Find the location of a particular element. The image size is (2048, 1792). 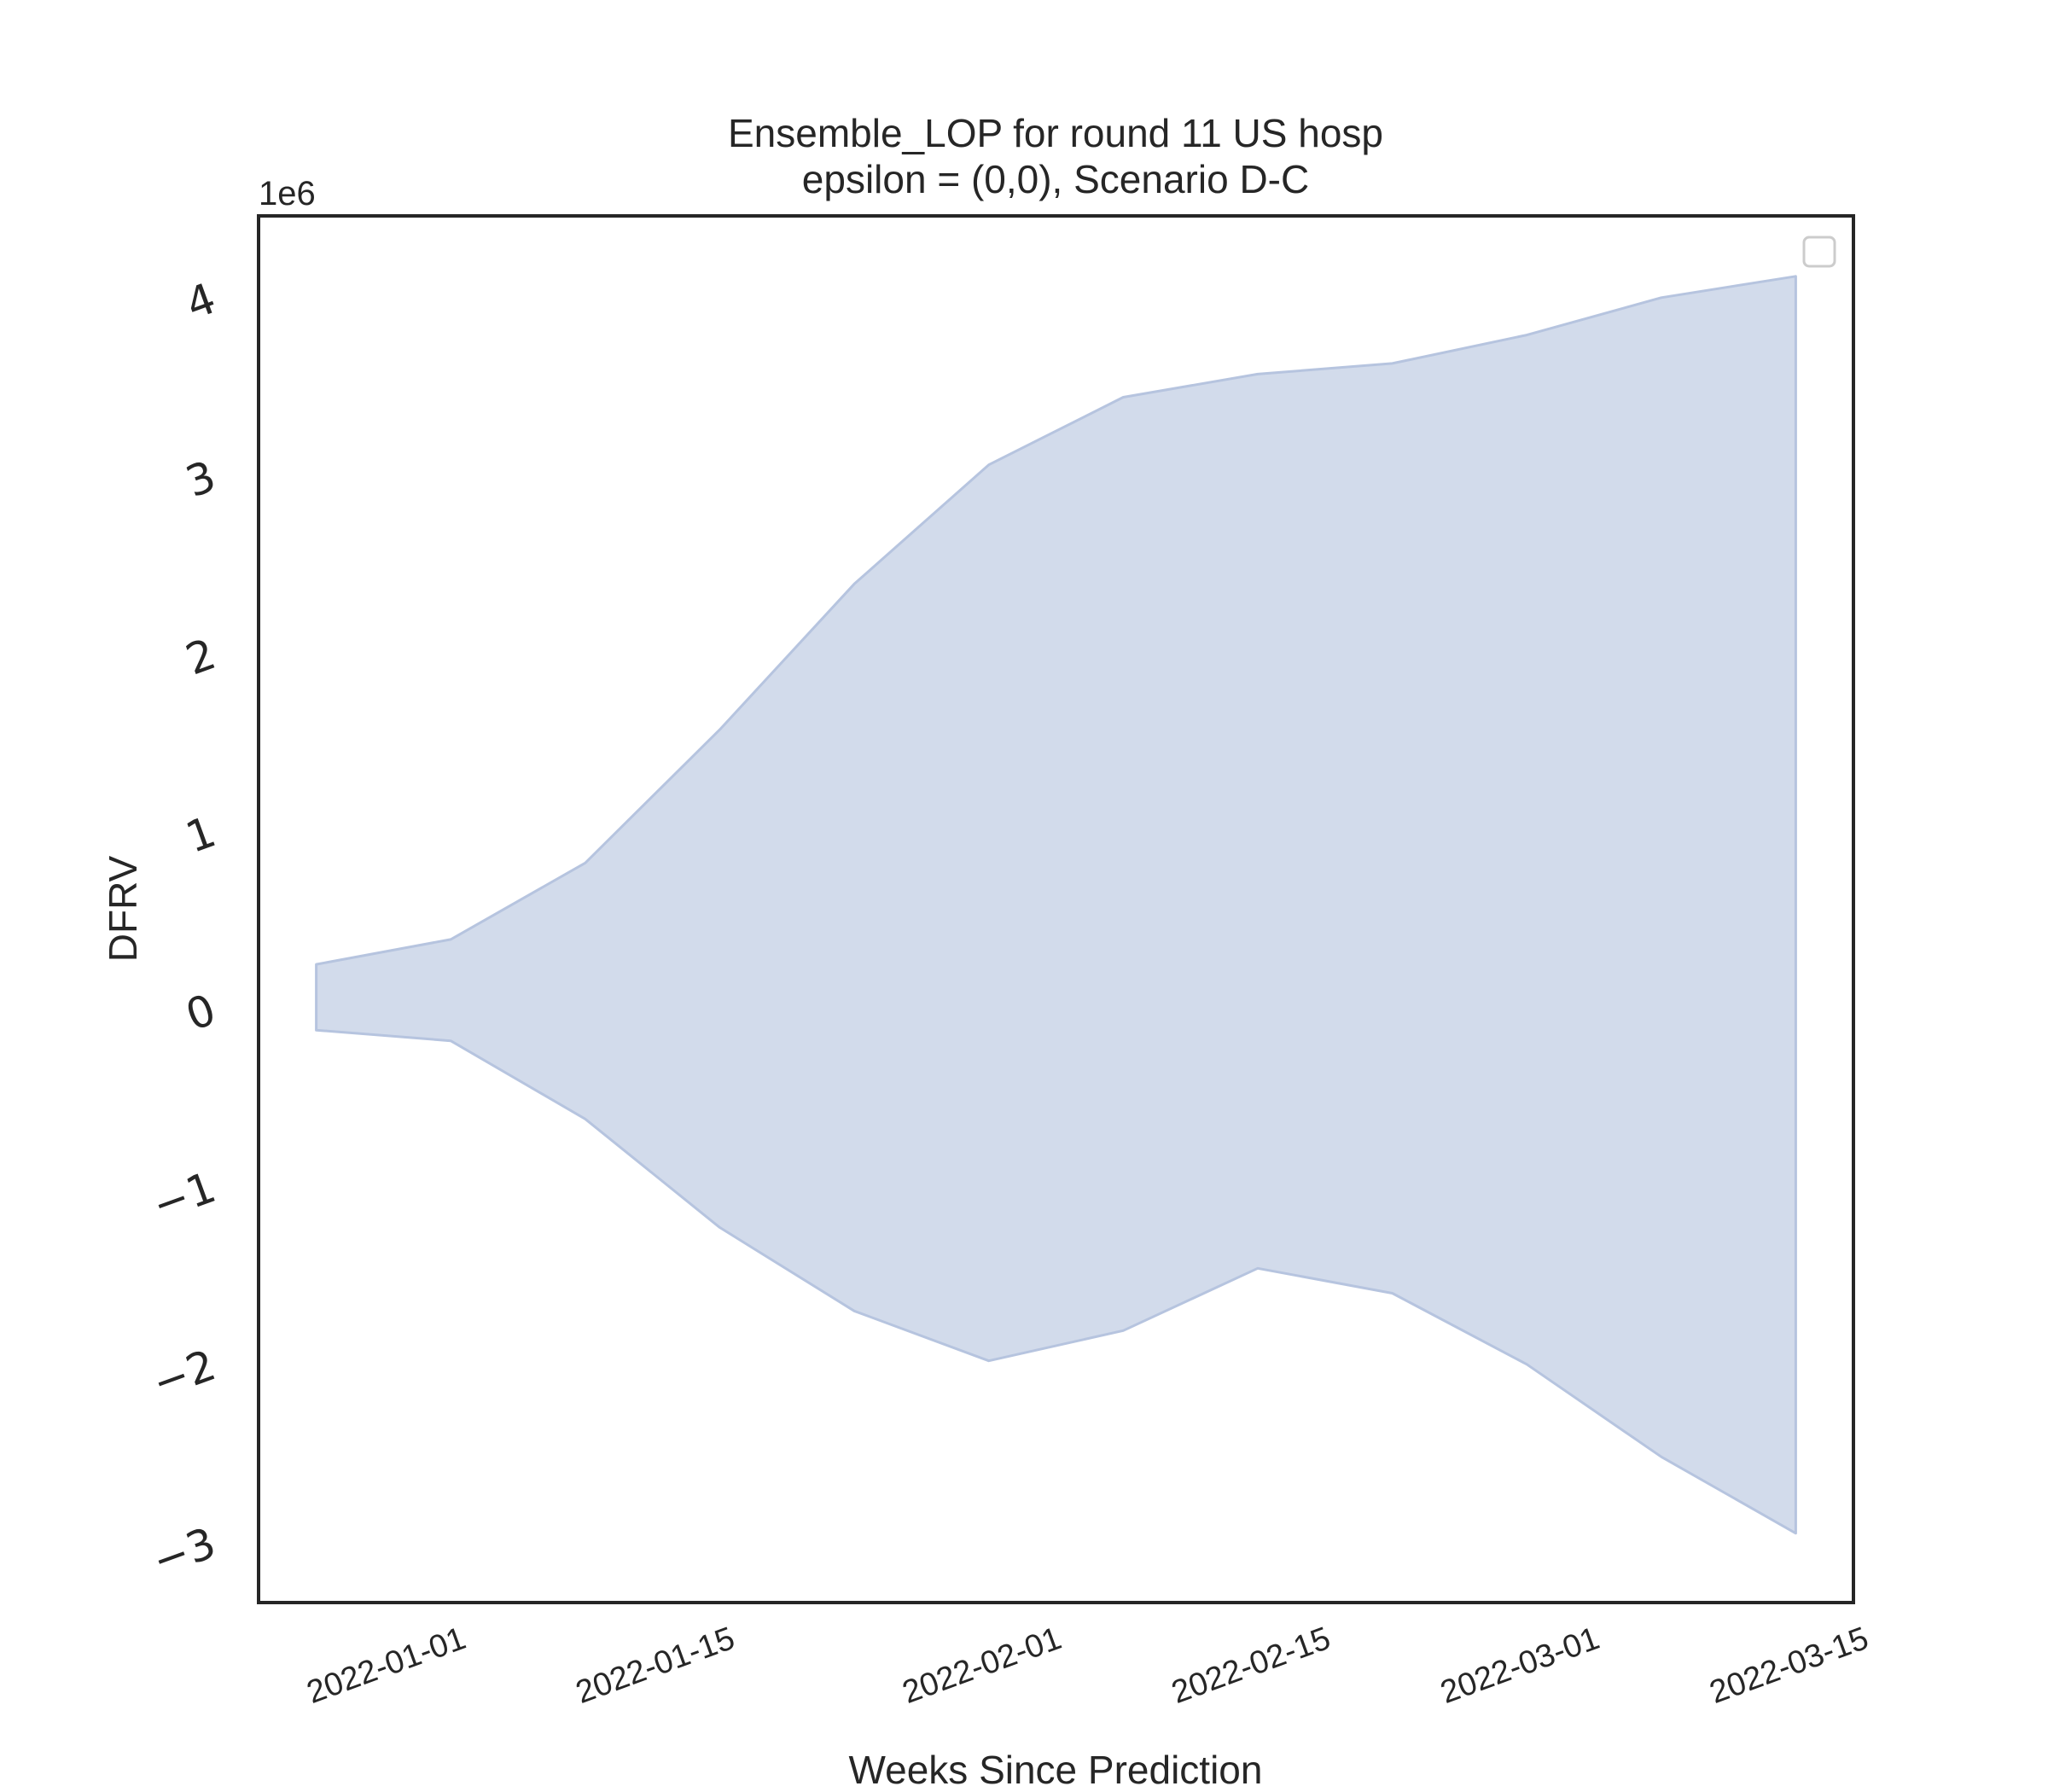

x-axis-label: Weeks Since Prediction is located at coordinates (1056, 1770).